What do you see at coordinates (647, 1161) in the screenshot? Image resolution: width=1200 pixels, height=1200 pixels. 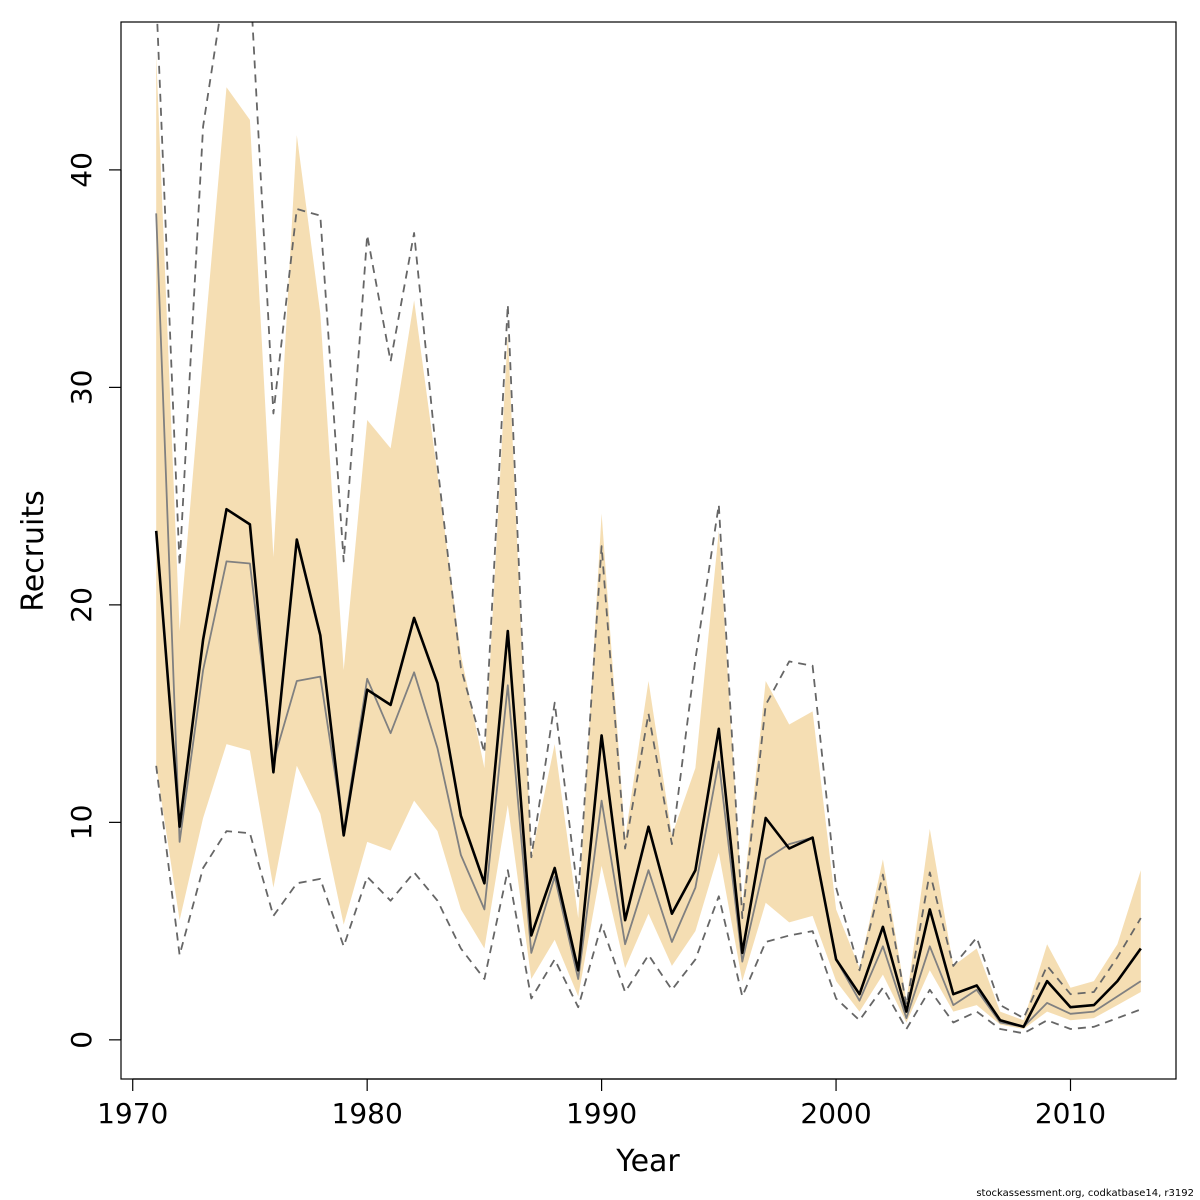 I see `x-axis-title: Year` at bounding box center [647, 1161].